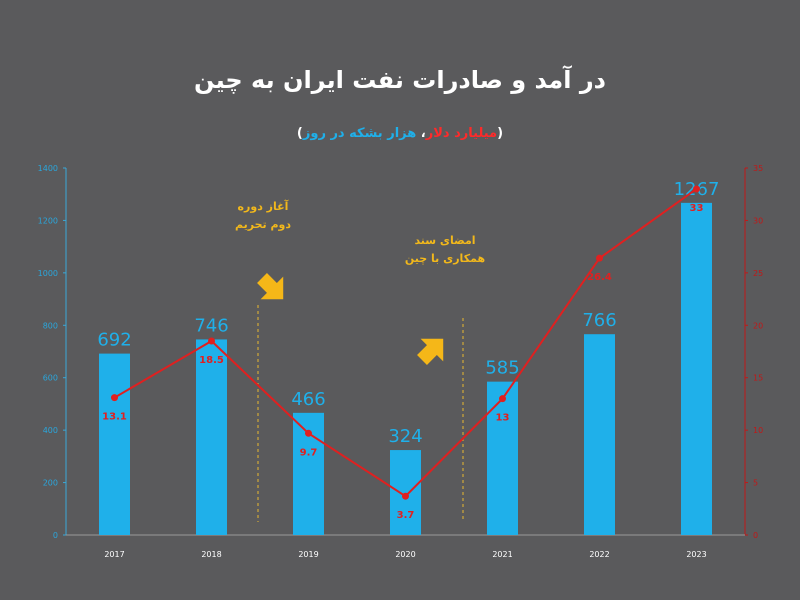 This screenshot has width=800, height=600. I want to click on subtitle-close: ), so click(299, 133).